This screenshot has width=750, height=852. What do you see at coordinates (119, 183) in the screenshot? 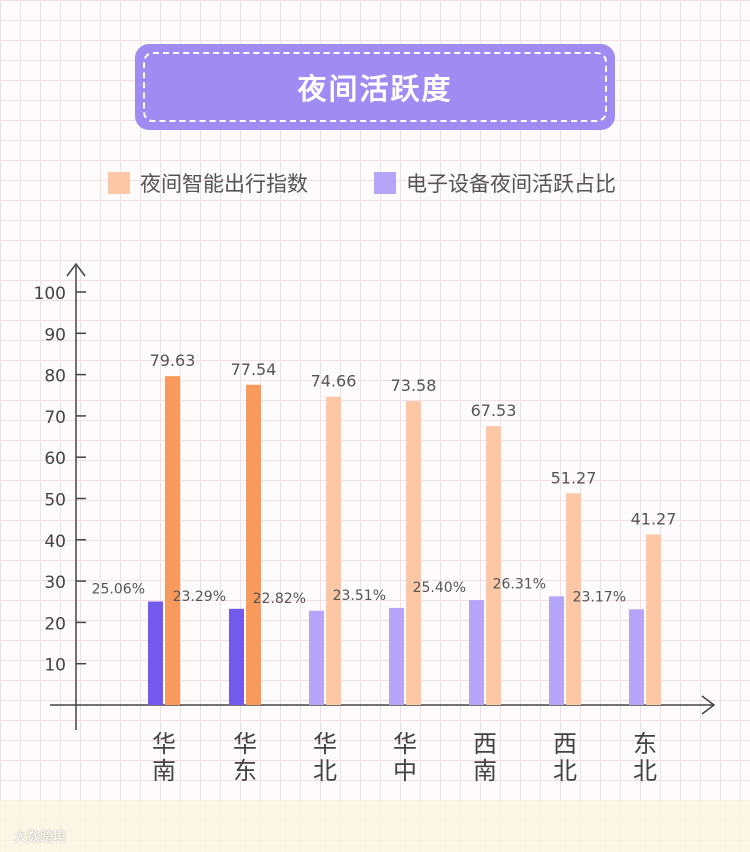
I see `legend-swatch-index` at bounding box center [119, 183].